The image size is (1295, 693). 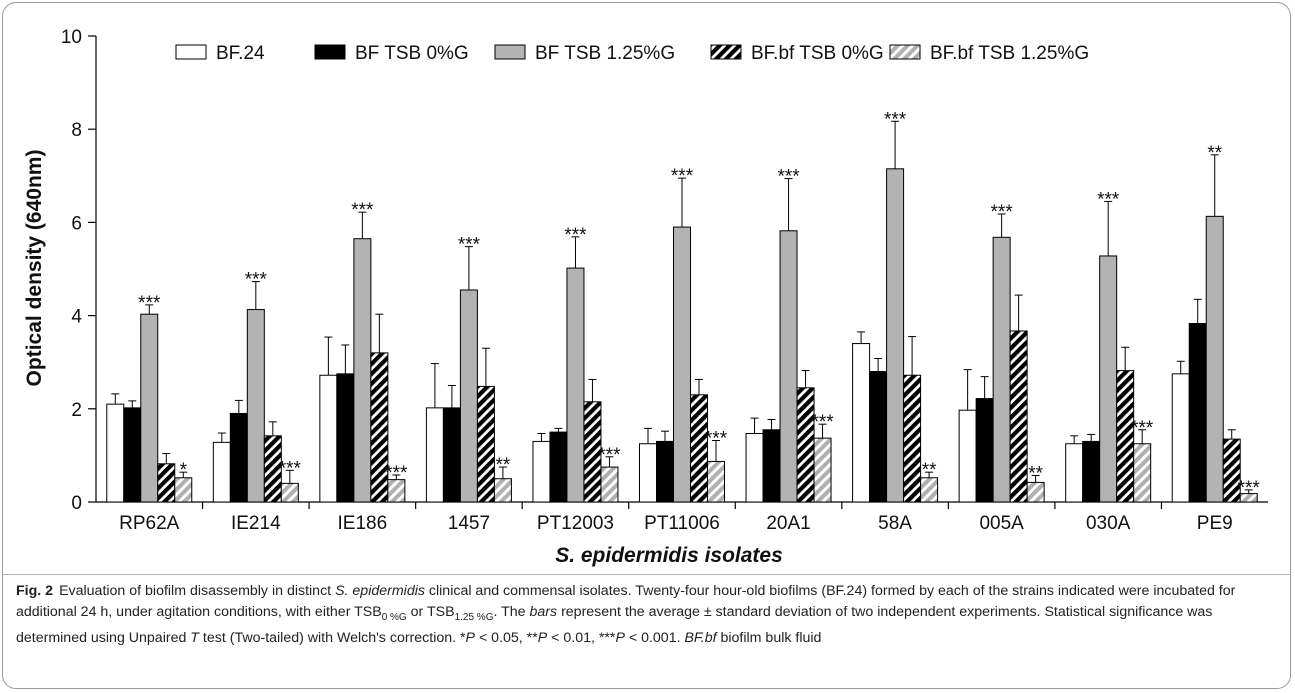 What do you see at coordinates (76, 317) in the screenshot?
I see `y-tick-label: 4` at bounding box center [76, 317].